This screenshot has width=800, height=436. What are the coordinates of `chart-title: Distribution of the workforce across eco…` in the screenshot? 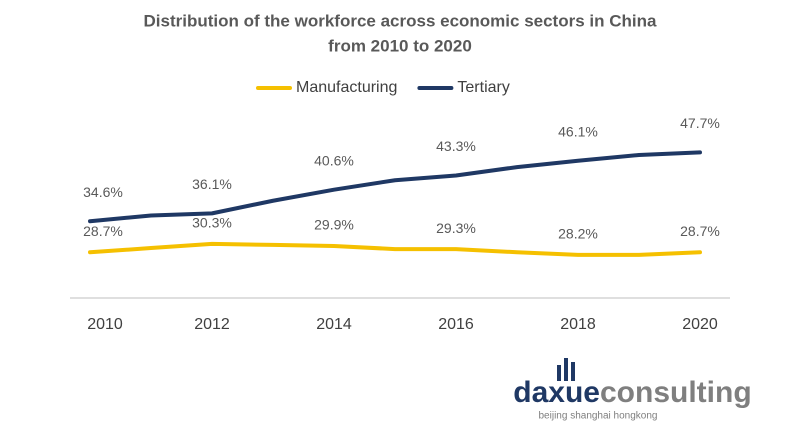 It's located at (400, 20).